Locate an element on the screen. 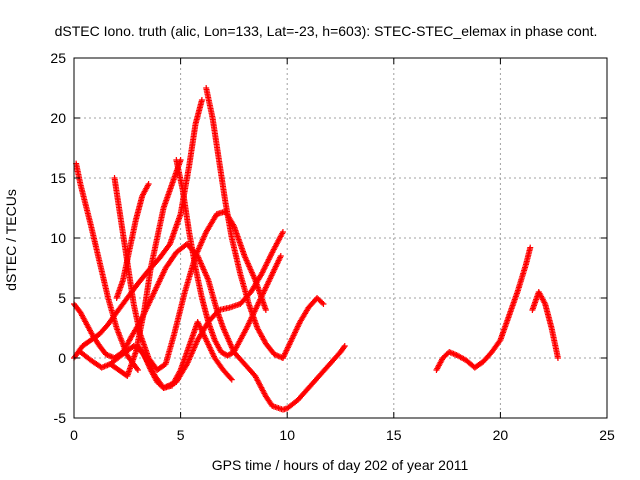 The image size is (640, 480). x-tick-label: 25 is located at coordinates (607, 435).